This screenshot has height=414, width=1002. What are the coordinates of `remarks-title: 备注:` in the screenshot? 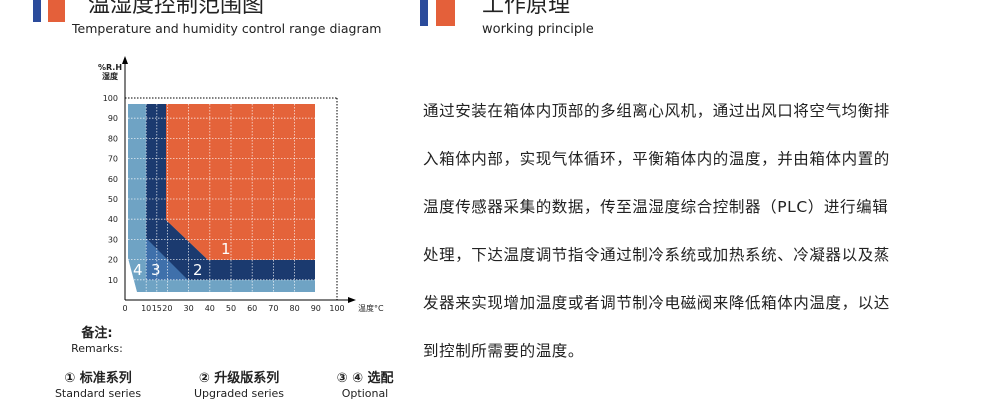 It's located at (96, 333).